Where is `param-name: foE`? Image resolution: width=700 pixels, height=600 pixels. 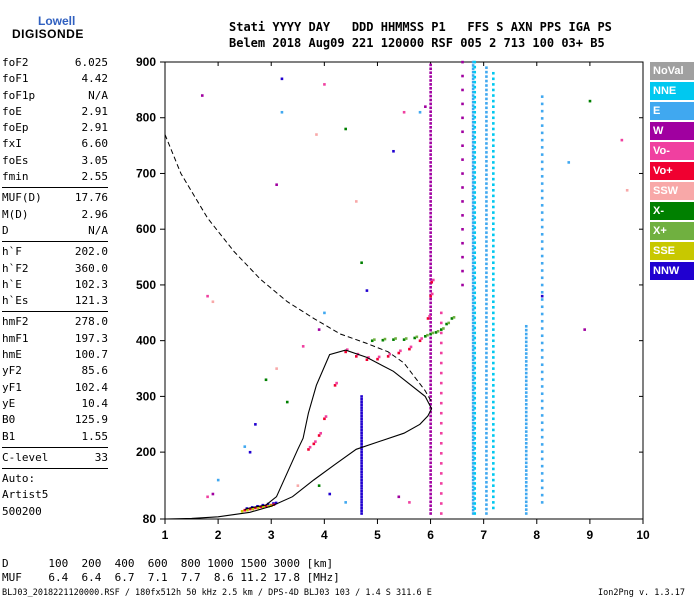
param-name: foE is located at coordinates (12, 111).